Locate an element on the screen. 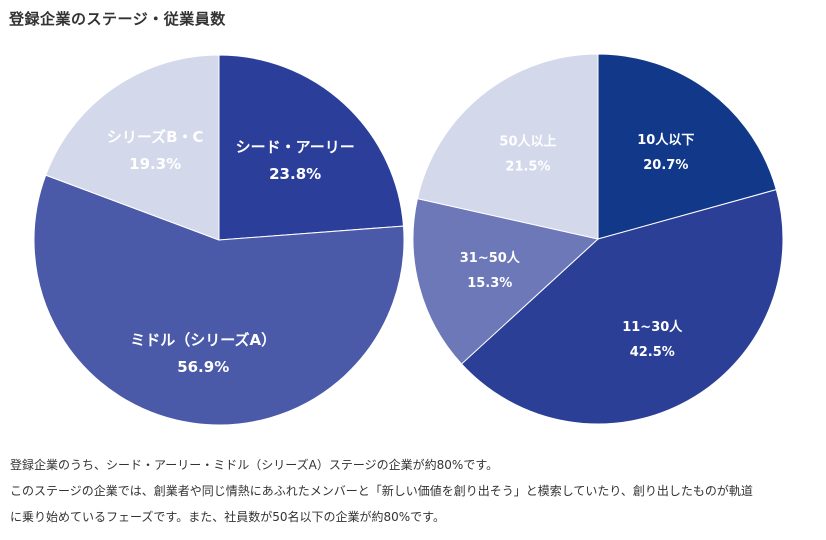  slice-value-employees-2: 15.3% is located at coordinates (489, 283).